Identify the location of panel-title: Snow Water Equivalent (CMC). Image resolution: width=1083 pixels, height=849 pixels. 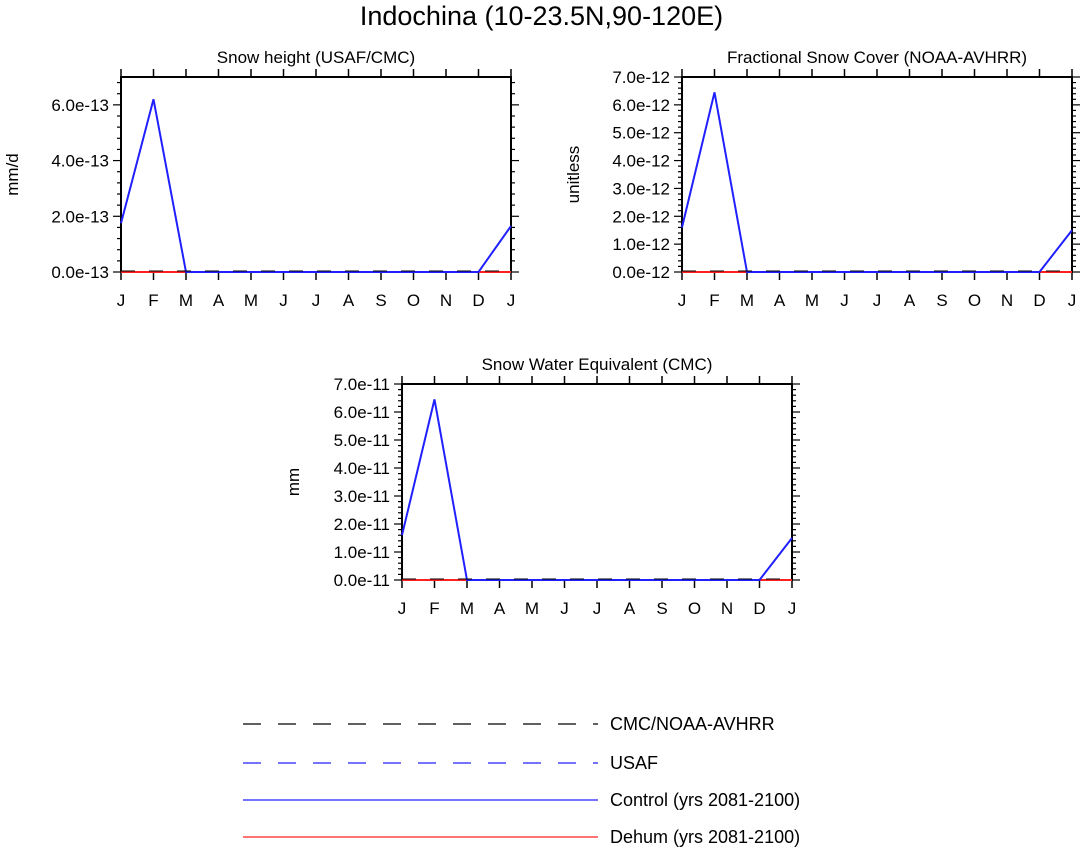
(597, 364).